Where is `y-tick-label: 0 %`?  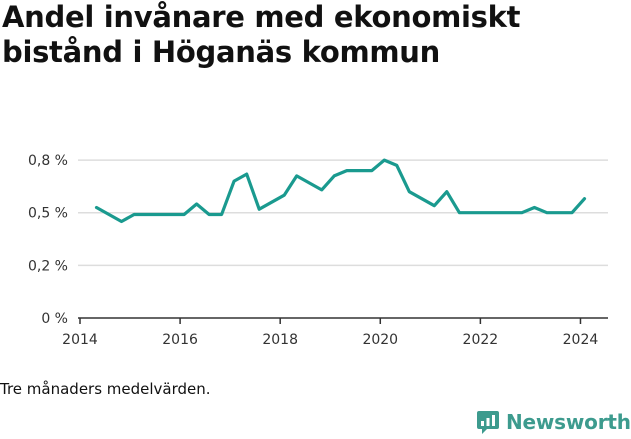 y-tick-label: 0 % is located at coordinates (54, 319).